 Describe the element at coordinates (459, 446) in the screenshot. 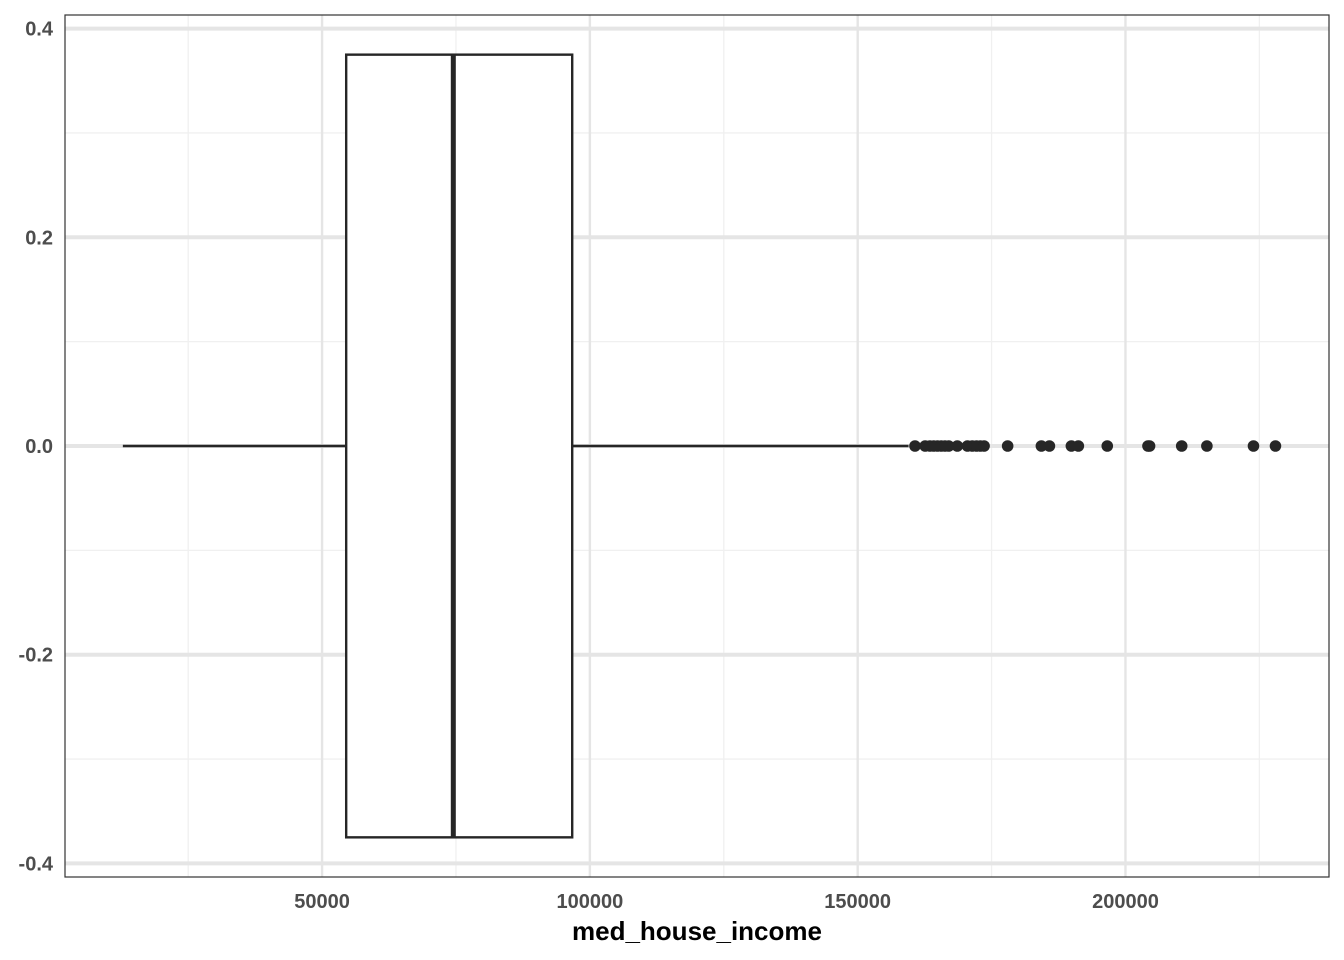

I see `interquartile-box` at that location.